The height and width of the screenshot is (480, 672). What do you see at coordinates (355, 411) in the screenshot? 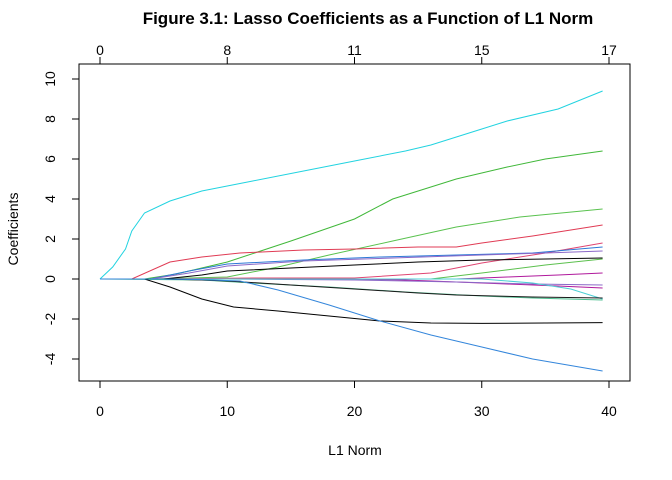
I see `bottom-tick-label: 20` at bounding box center [355, 411].